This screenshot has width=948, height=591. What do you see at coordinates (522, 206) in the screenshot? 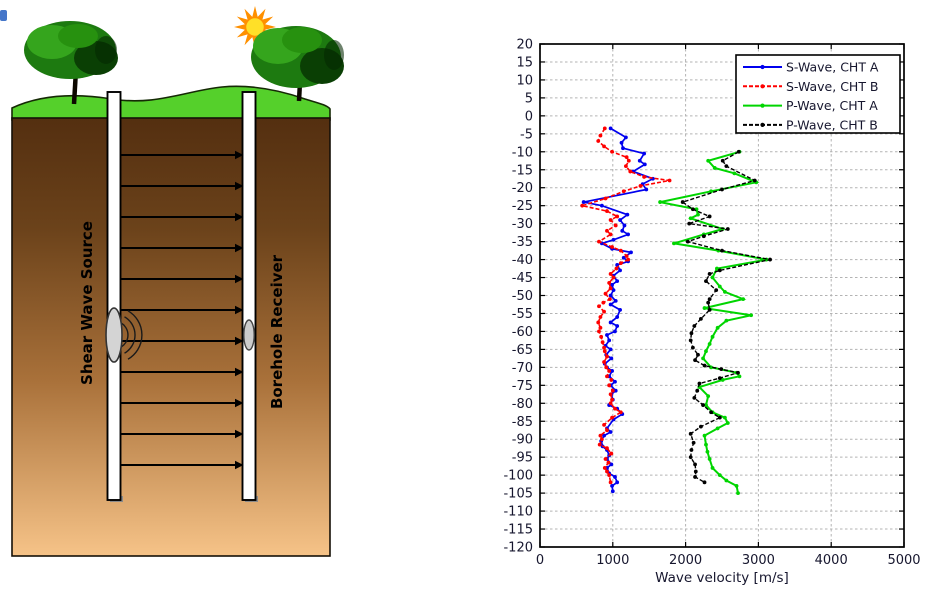
I see `svg-text: -25` at bounding box center [522, 206].